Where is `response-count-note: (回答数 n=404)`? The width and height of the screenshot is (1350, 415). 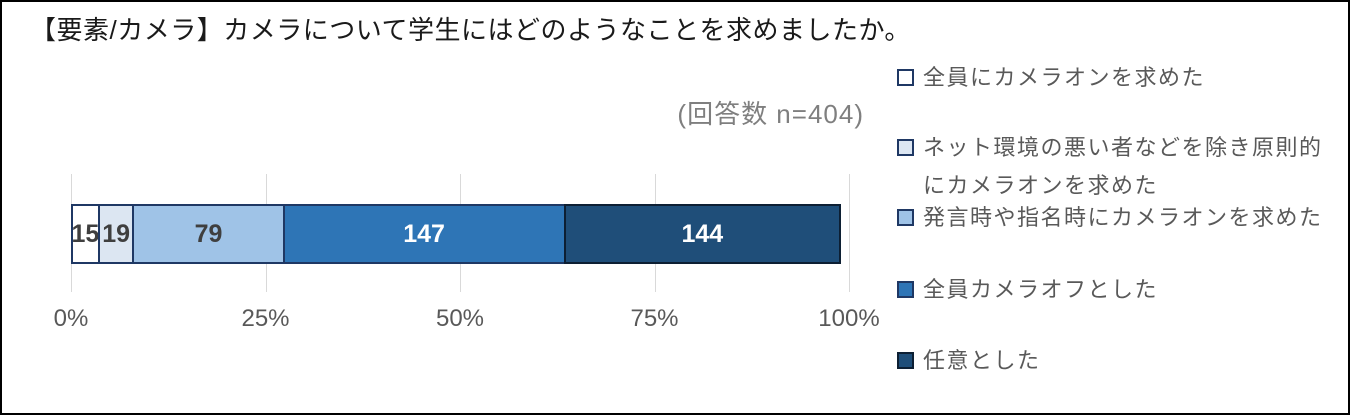 response-count-note: (回答数 n=404) is located at coordinates (770, 114).